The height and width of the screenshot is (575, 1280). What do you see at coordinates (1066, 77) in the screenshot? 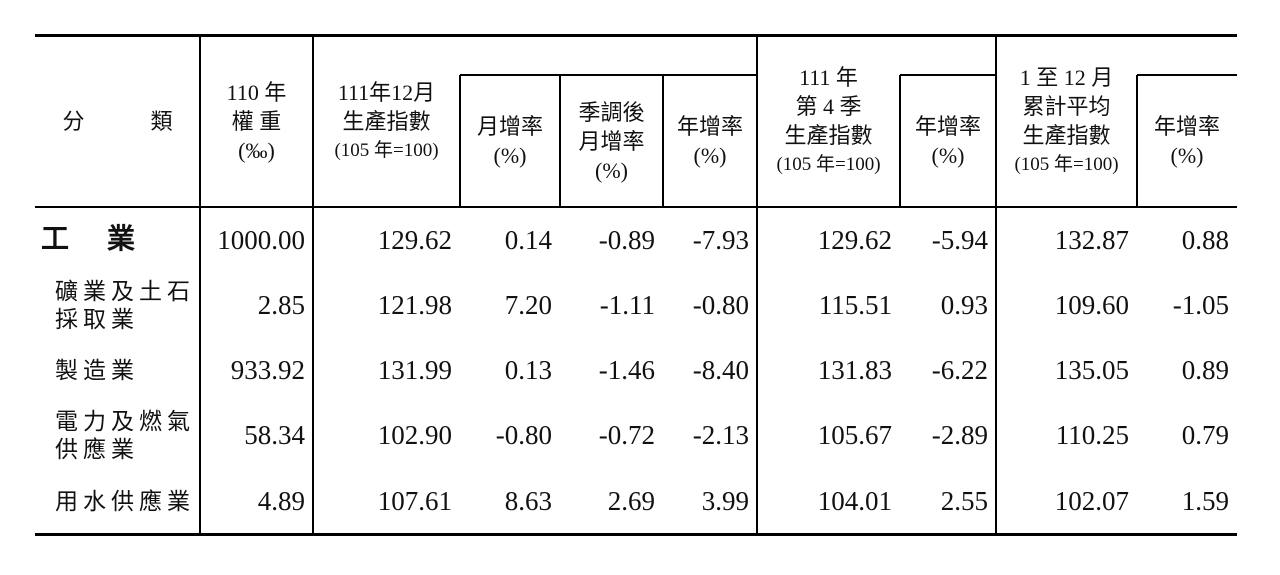
I see `header-text: 1 至 12 月` at bounding box center [1066, 77].